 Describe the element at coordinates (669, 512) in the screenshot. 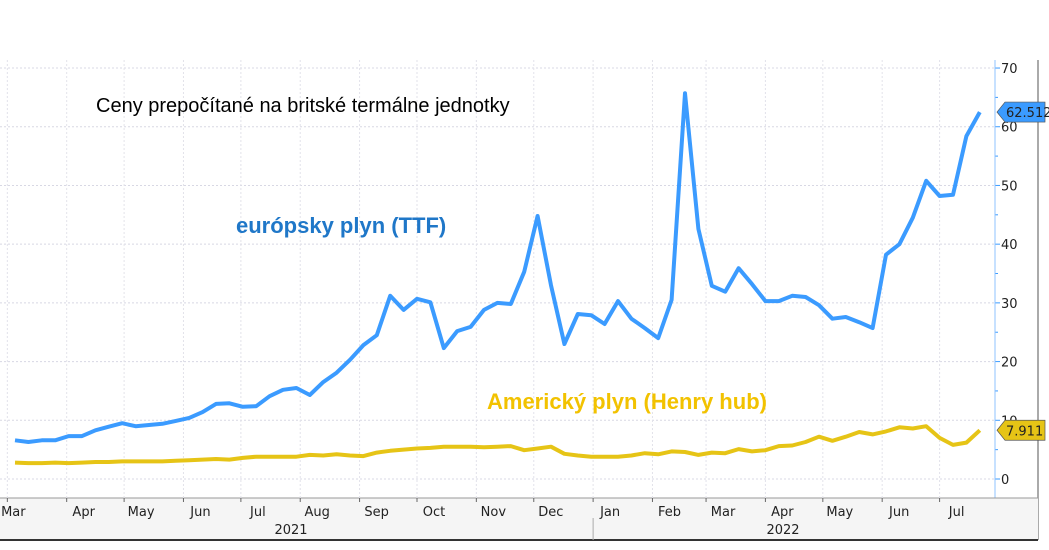

I see `x-tick-label: Feb` at that location.